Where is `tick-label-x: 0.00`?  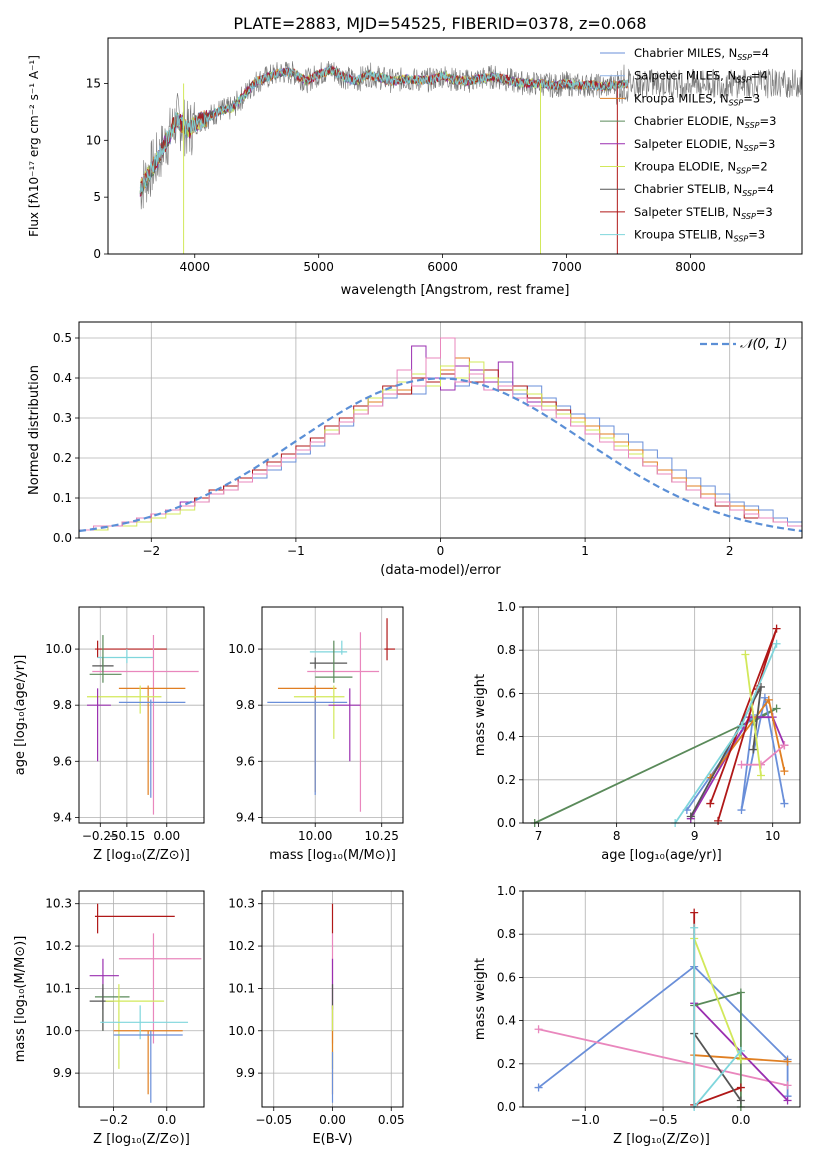 tick-label-x: 0.00 is located at coordinates (166, 836).